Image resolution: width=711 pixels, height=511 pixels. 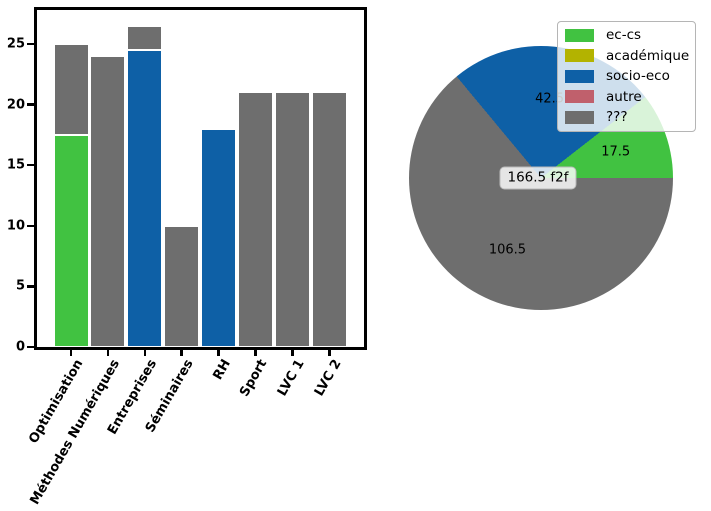 What do you see at coordinates (579, 97) in the screenshot?
I see `autre-swatch` at bounding box center [579, 97].